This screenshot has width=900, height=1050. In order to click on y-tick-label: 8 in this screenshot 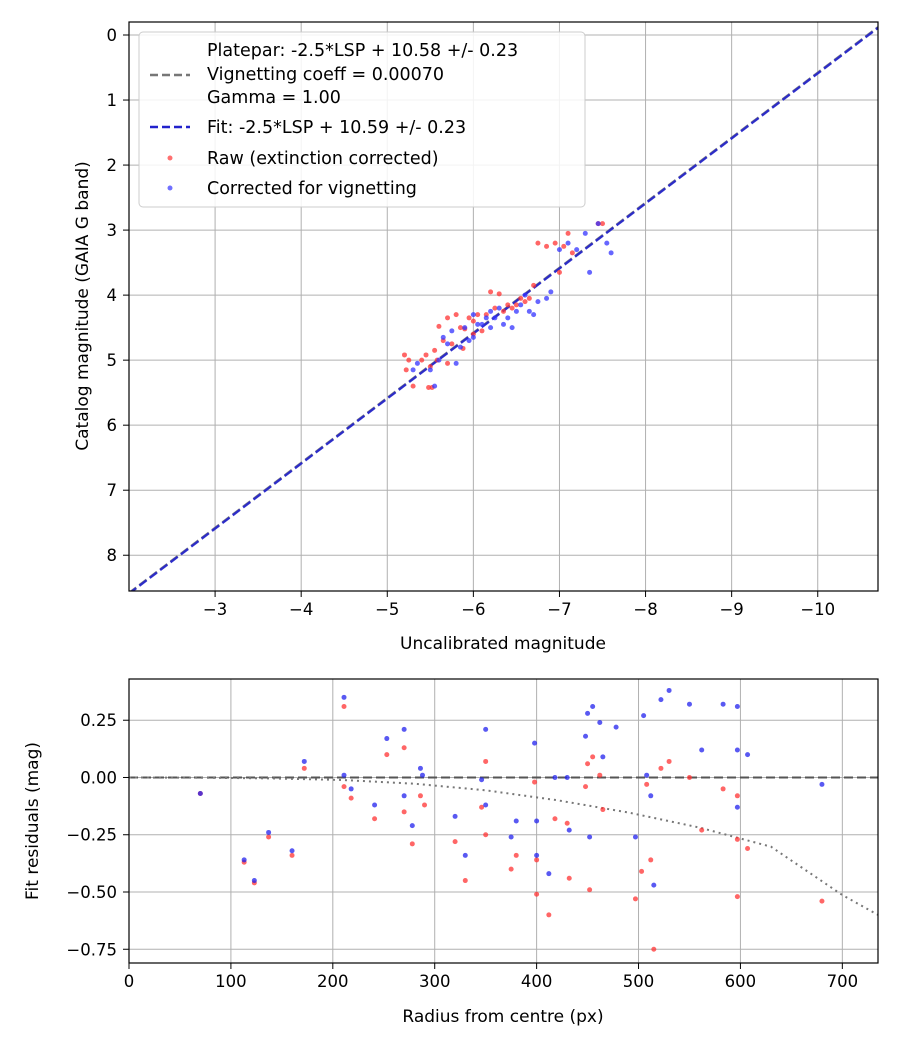, I will do `click(112, 555)`.